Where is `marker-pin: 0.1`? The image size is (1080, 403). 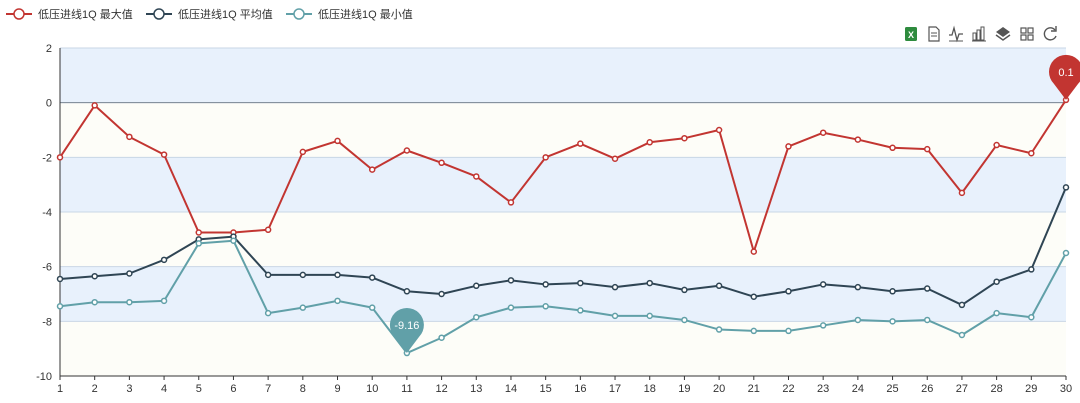
marker-pin: 0.1 is located at coordinates (1064, 77).